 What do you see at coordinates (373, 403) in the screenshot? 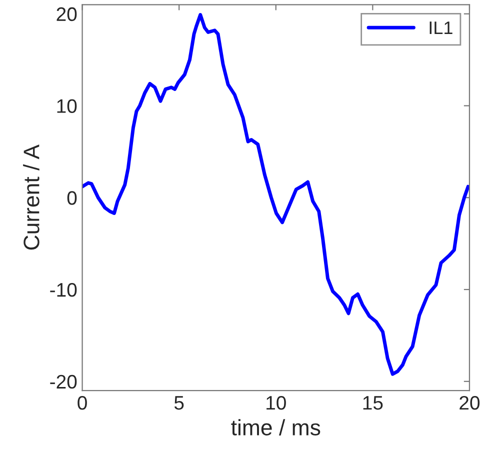
I see `x-tick-label: 15` at bounding box center [373, 403].